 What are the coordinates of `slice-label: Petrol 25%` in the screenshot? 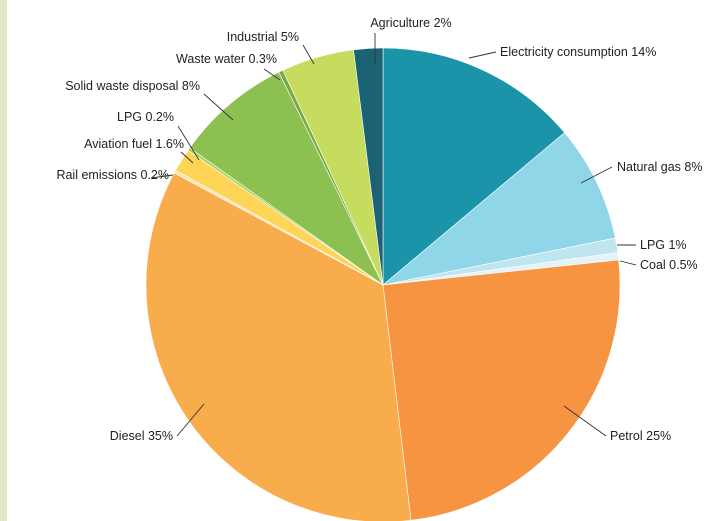 It's located at (640, 436).